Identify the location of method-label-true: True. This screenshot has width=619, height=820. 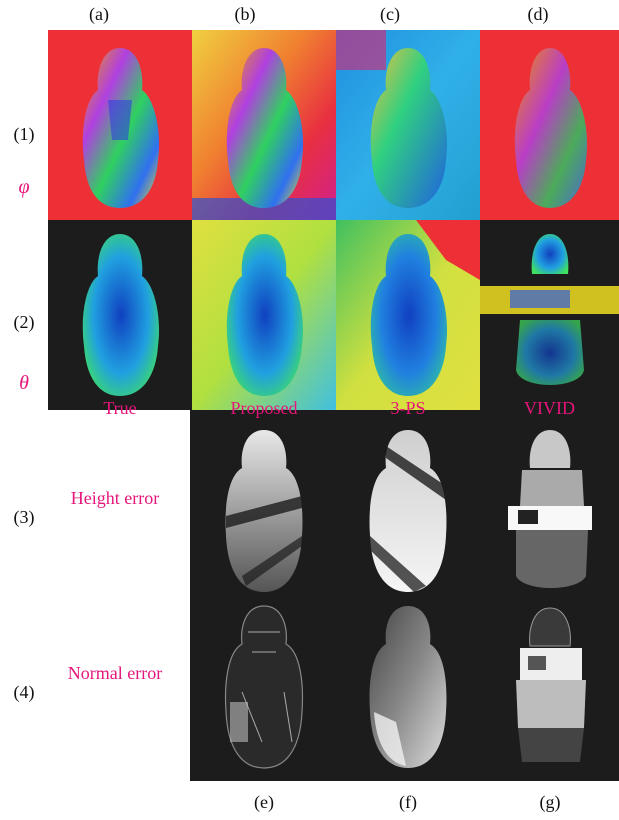
(120, 408).